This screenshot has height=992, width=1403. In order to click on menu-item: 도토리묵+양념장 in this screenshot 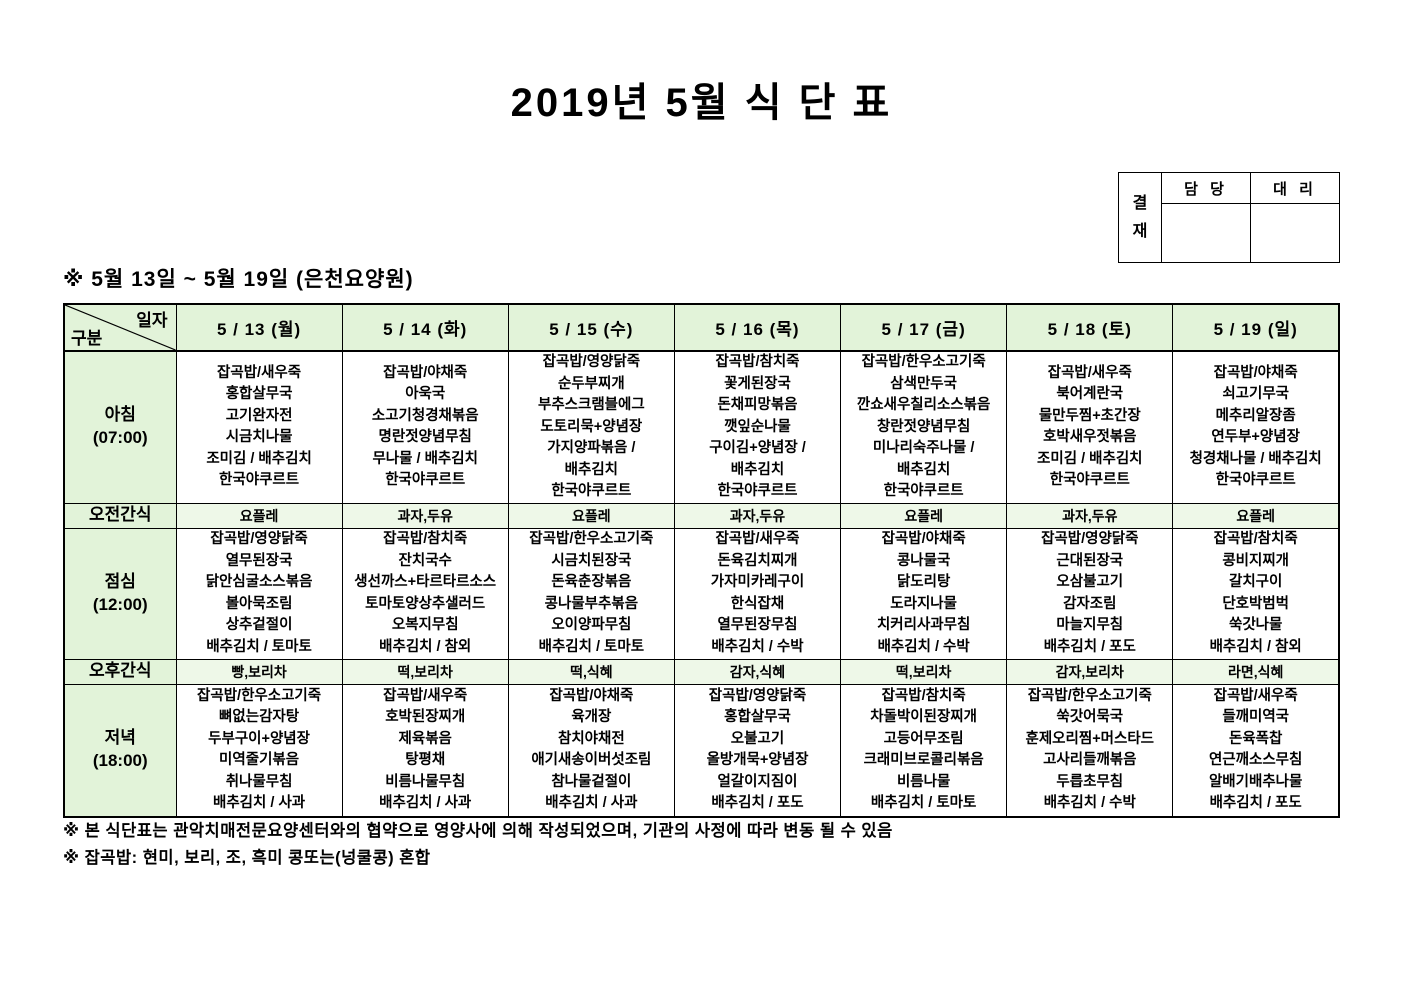, I will do `click(591, 426)`.